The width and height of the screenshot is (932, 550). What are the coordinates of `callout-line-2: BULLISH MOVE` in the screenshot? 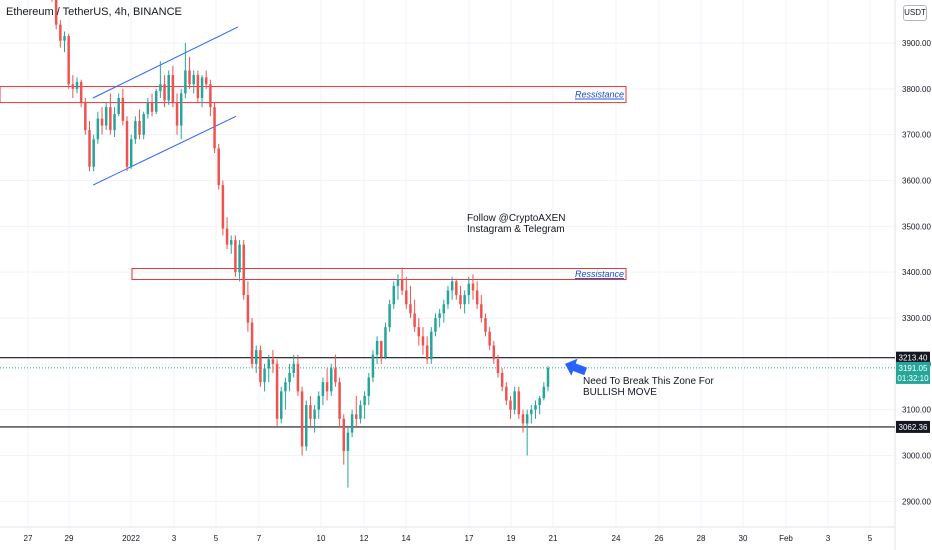 It's located at (620, 392).